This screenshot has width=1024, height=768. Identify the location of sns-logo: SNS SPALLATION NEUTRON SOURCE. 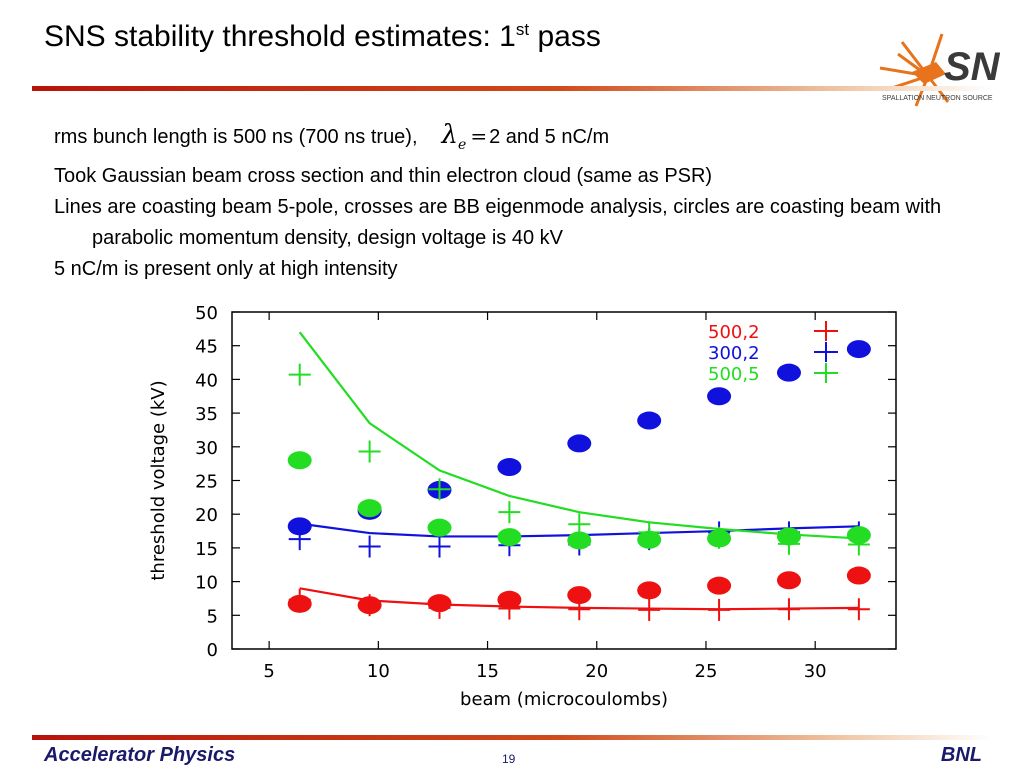
(939, 70).